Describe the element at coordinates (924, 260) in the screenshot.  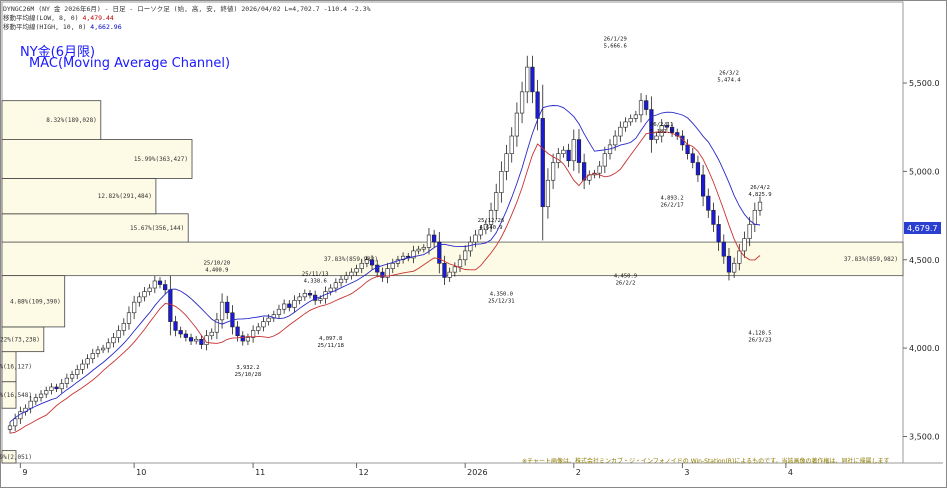
I see `y-tick-label: 4,500.0` at that location.